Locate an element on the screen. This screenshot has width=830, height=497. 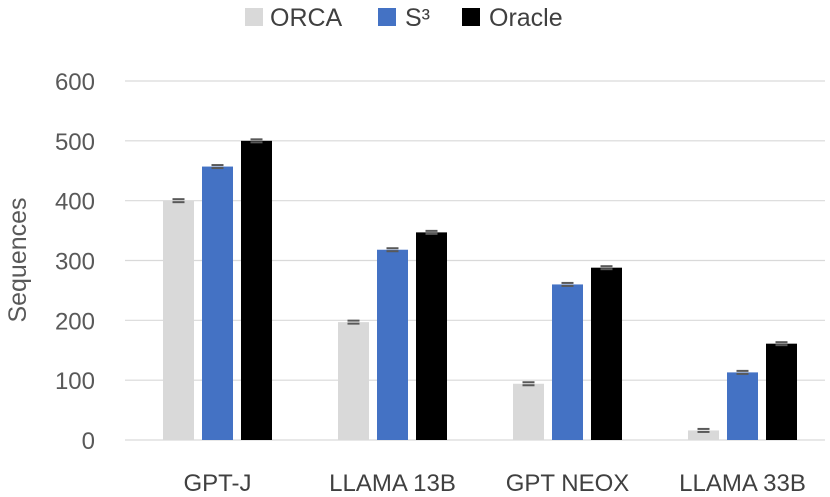
y-tick-label: 500 is located at coordinates (75, 142).